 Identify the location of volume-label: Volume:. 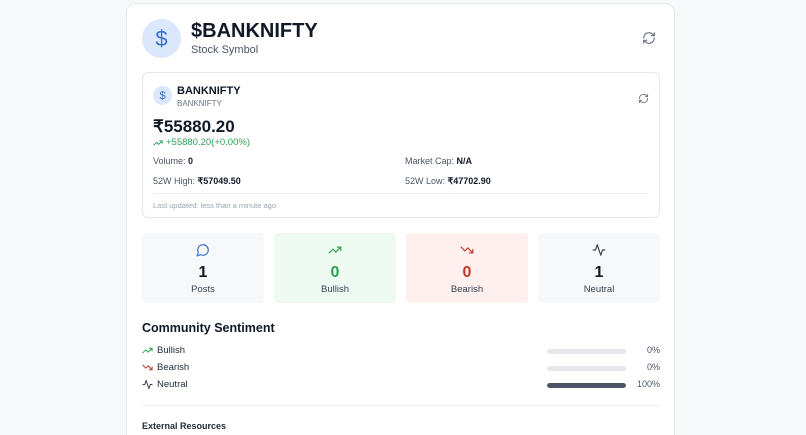
(169, 161).